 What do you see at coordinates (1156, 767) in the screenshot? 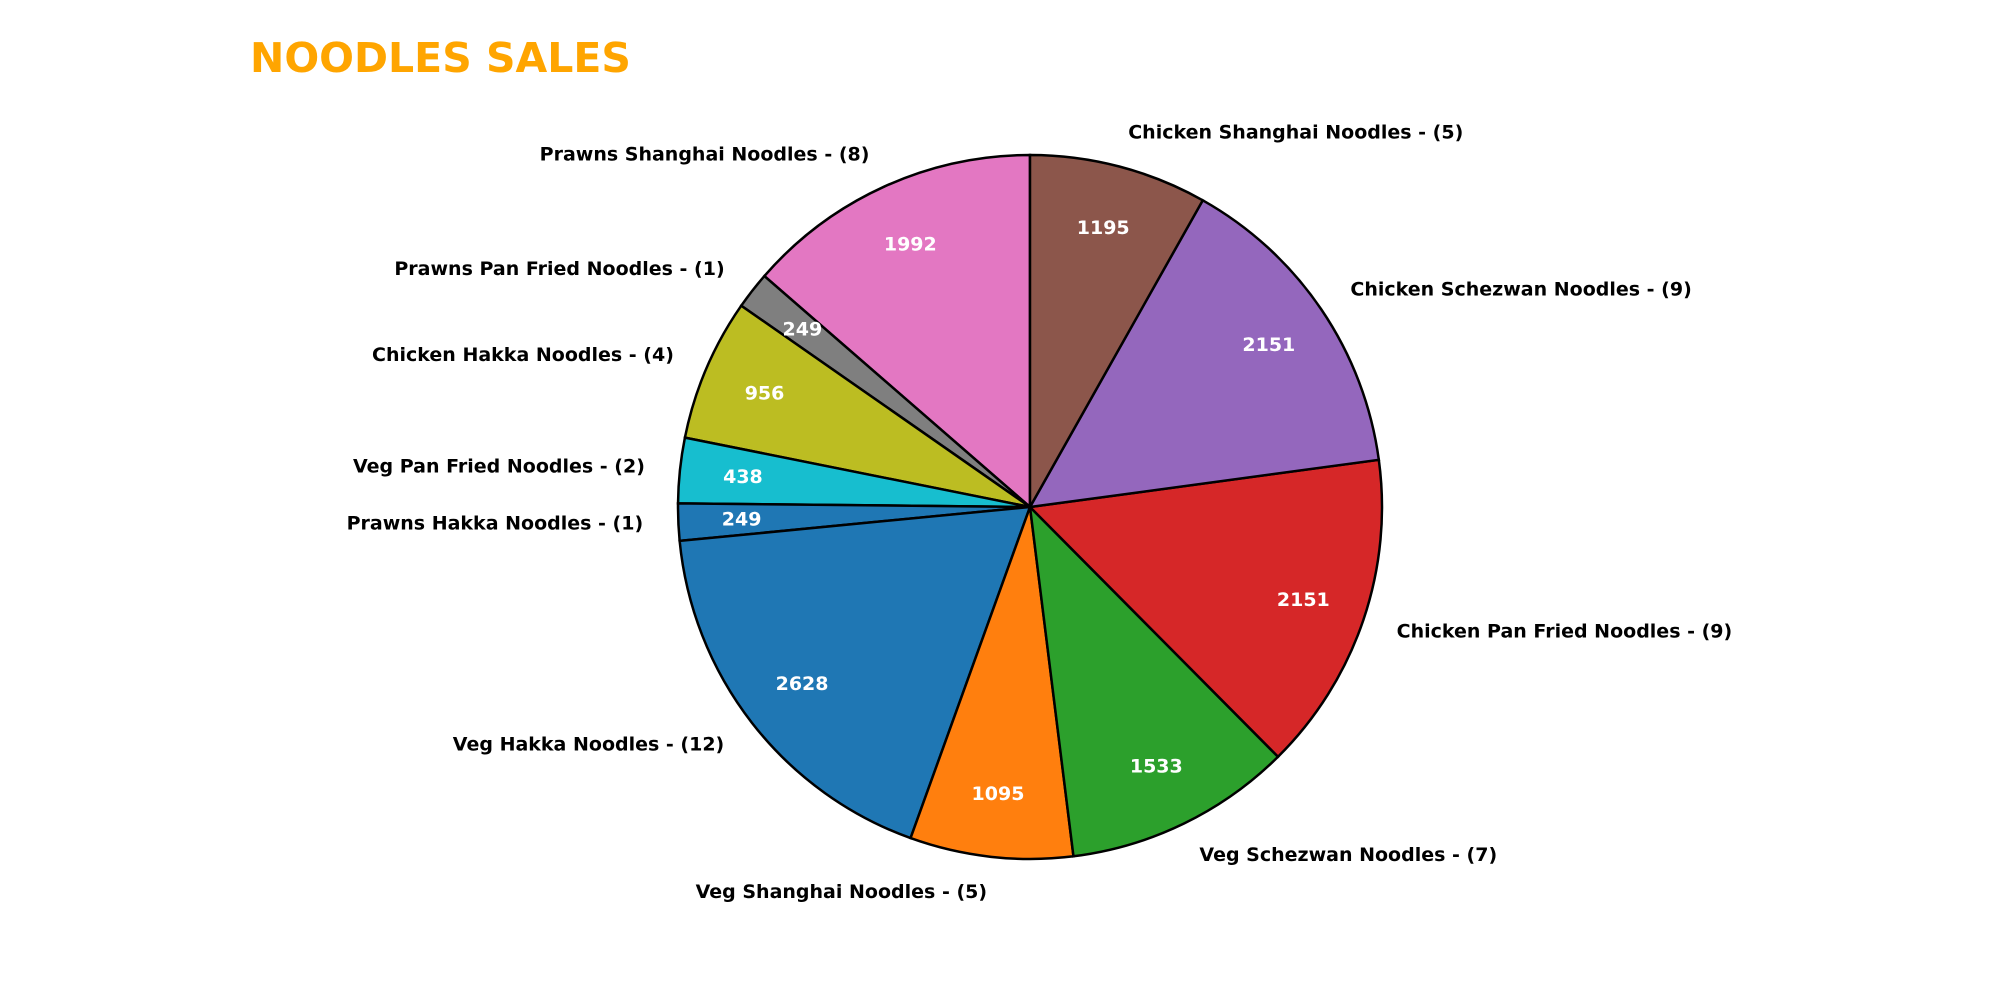
I see `value-label-veg-schezwan-noodles: 1533` at bounding box center [1156, 767].